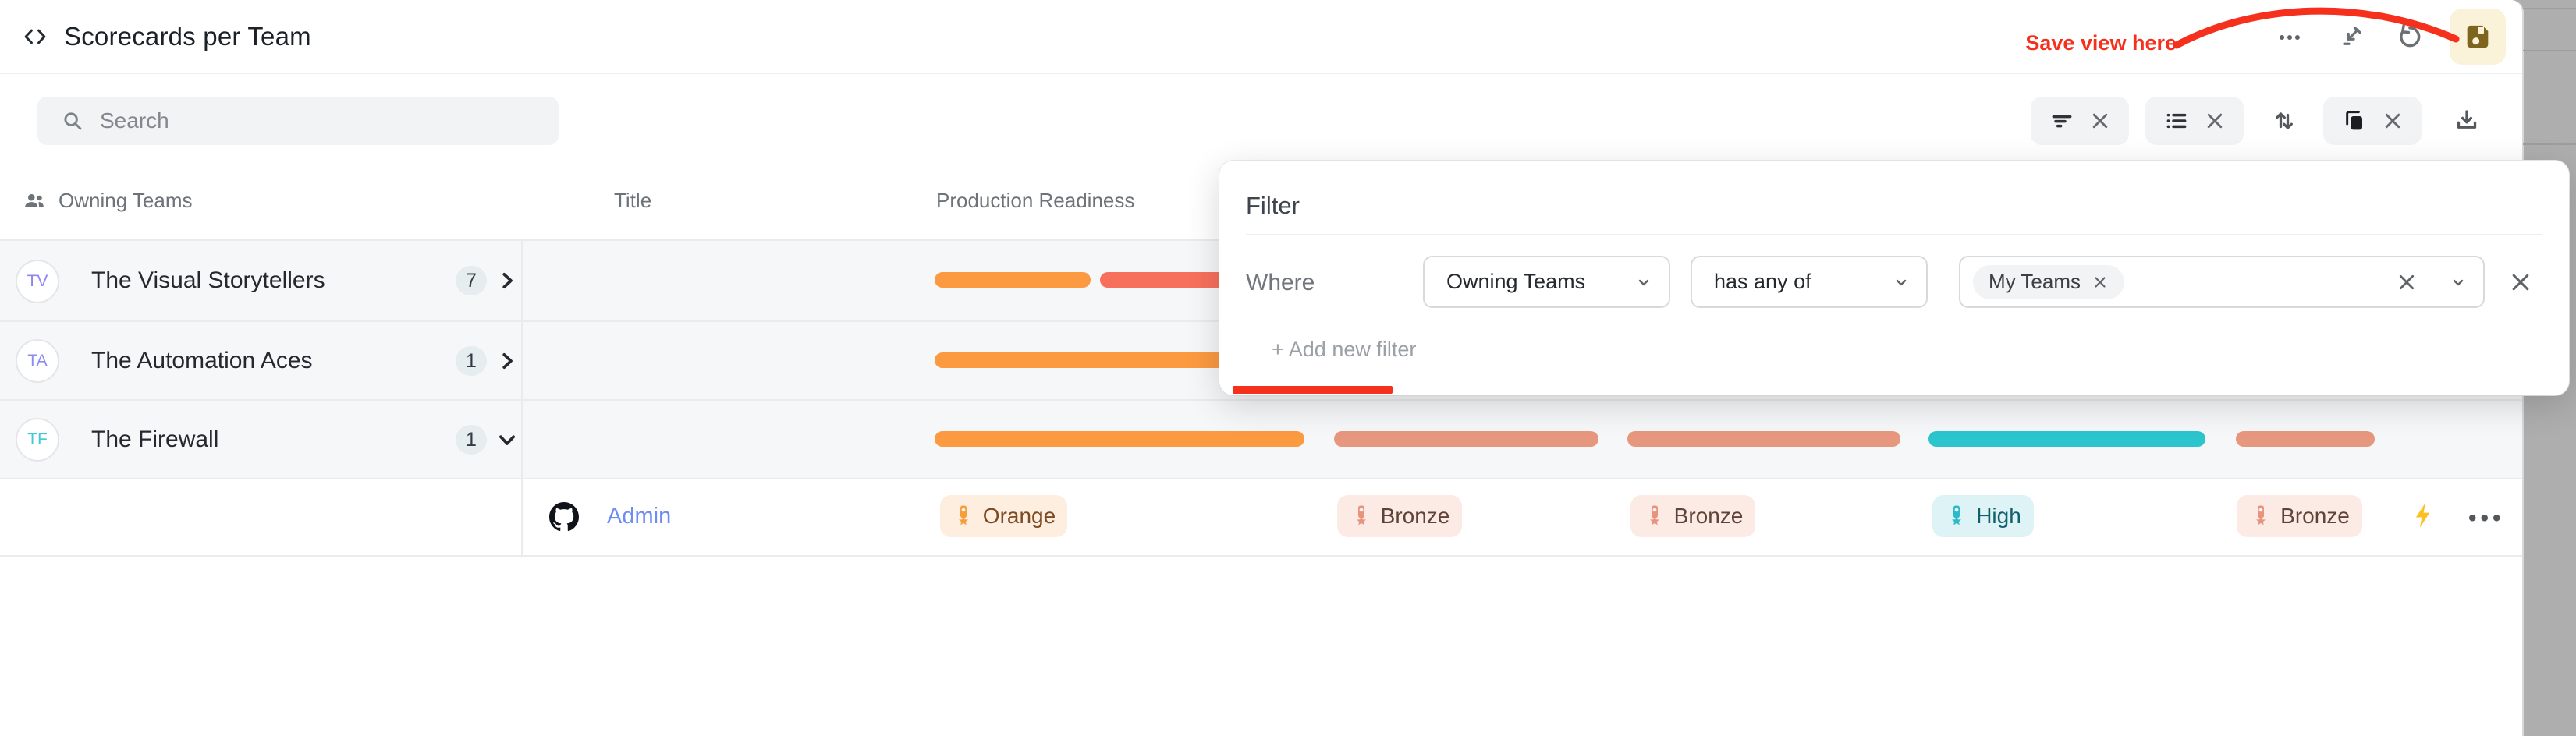  I want to click on search-input, so click(318, 121).